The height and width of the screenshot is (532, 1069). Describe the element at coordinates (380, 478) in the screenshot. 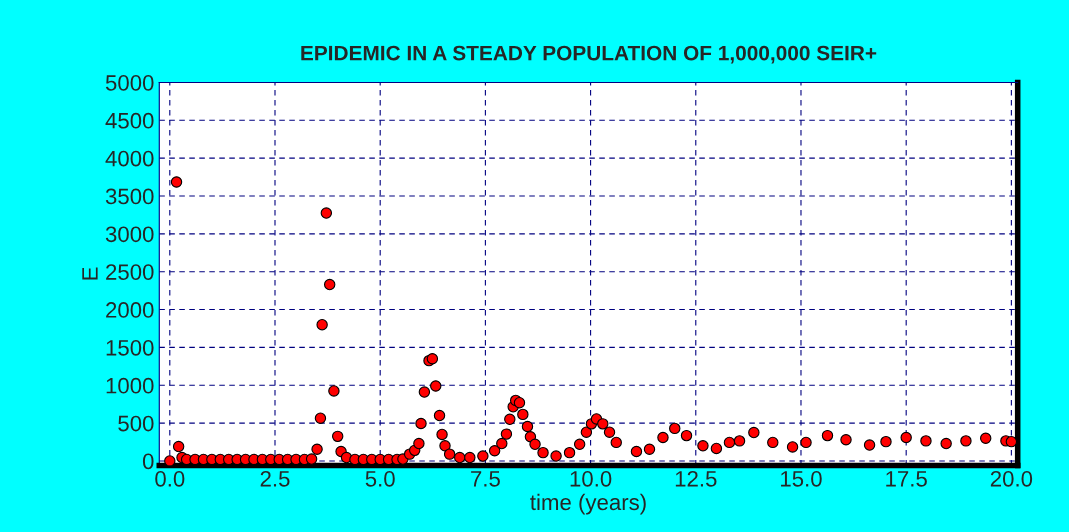

I see `x-tick-label: 5.0` at that location.